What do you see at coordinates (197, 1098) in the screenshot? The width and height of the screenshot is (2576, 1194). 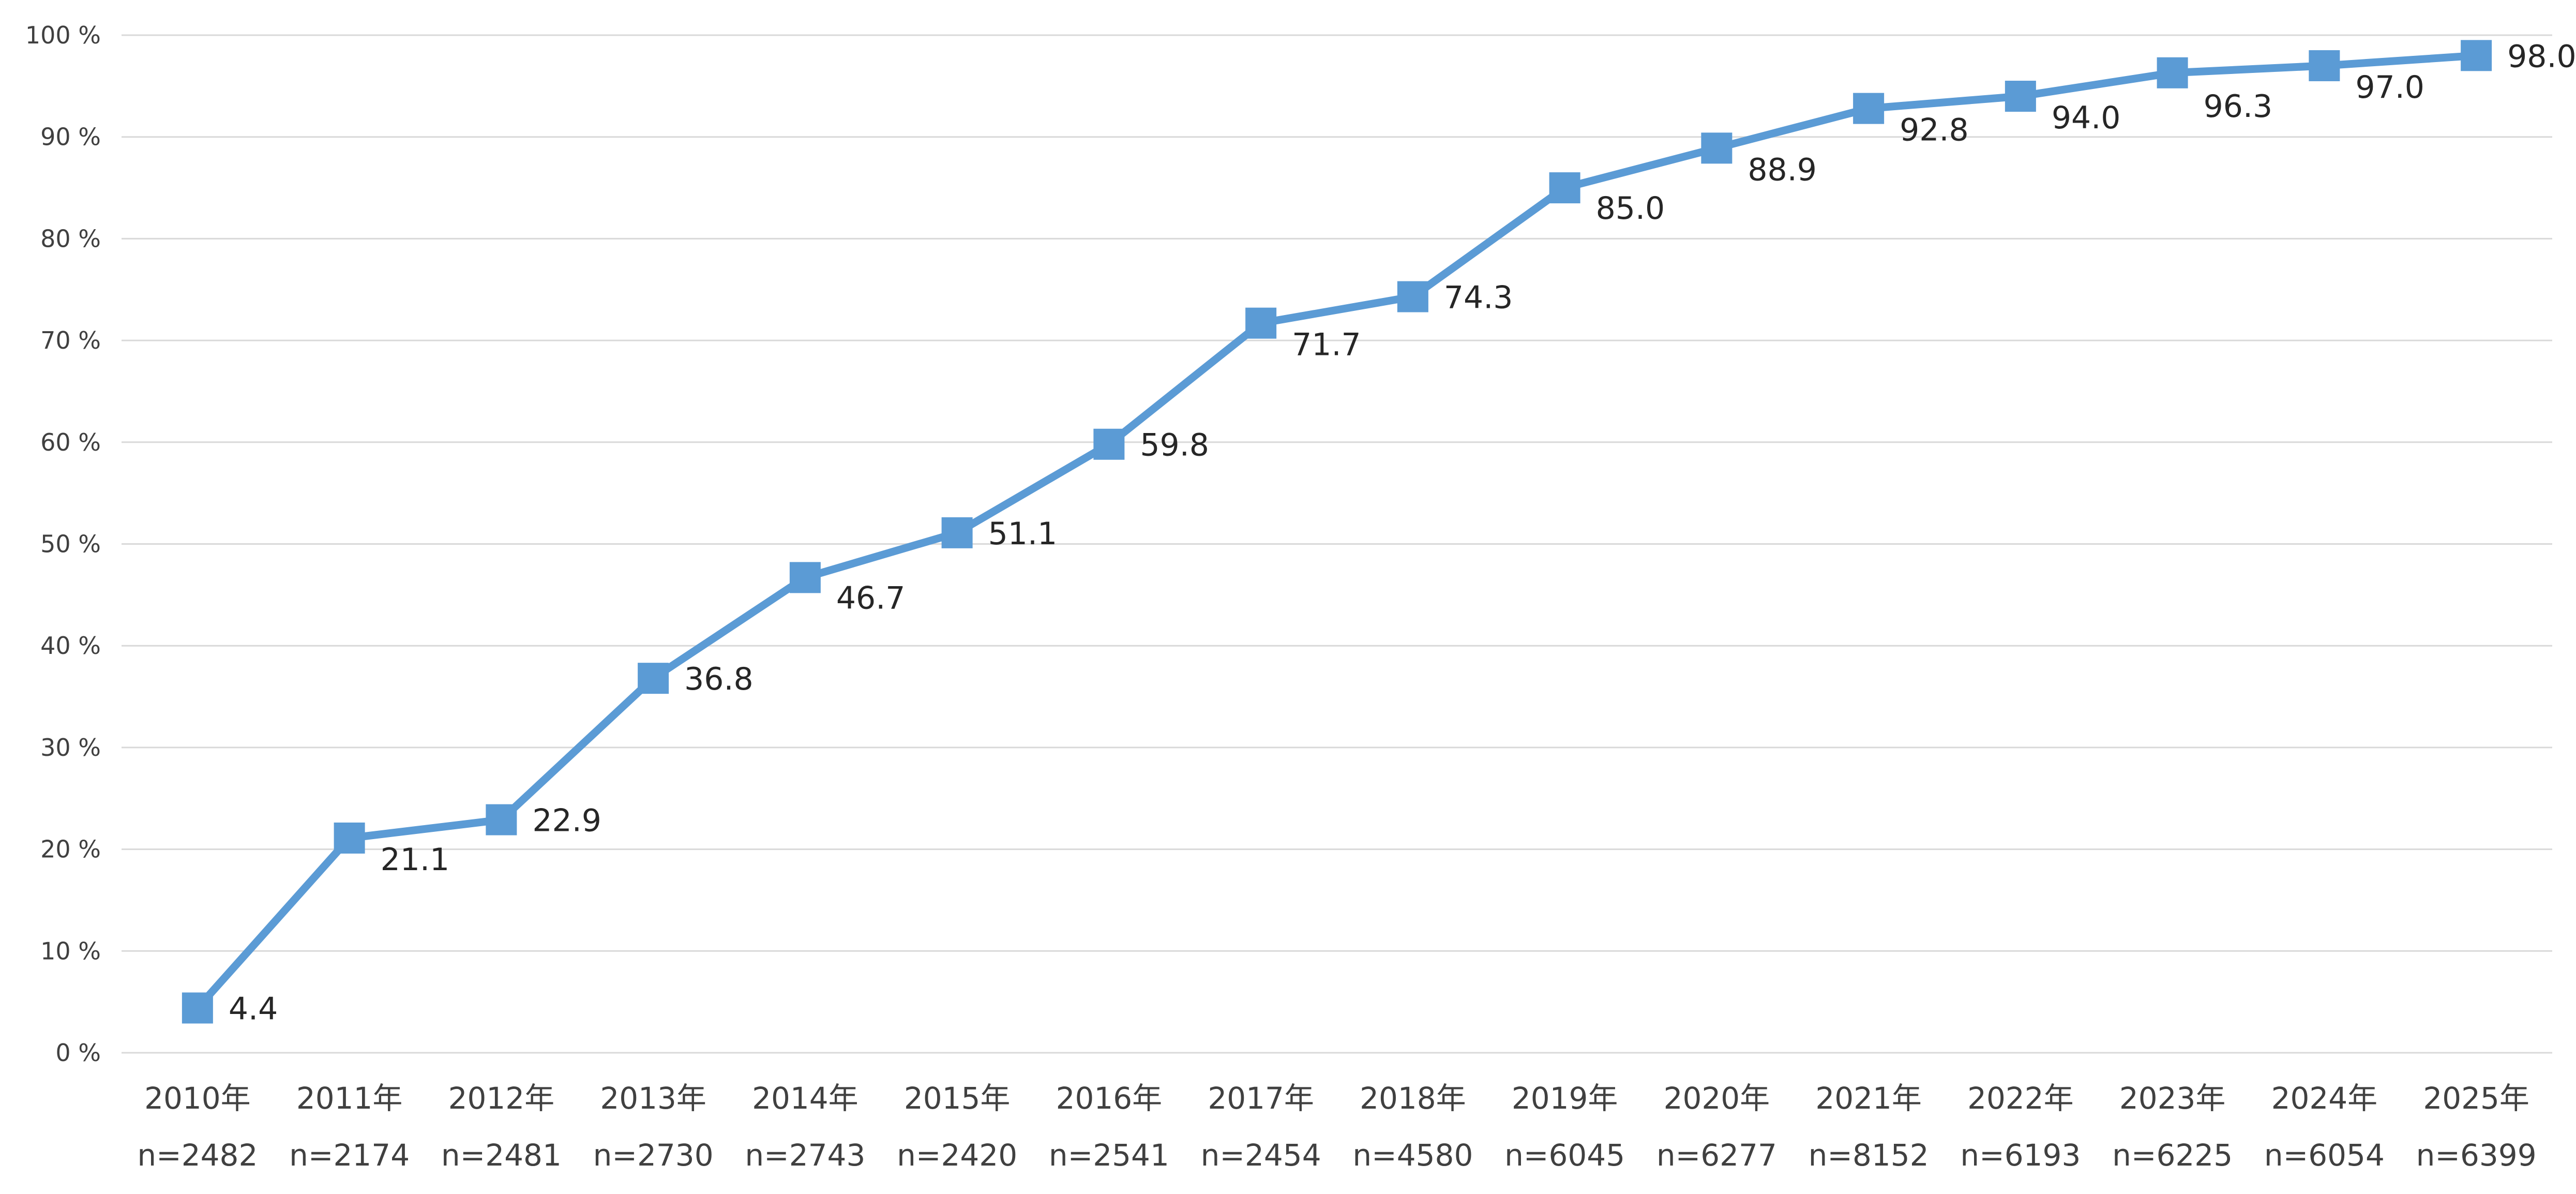 I see `x-tick-label: 2010年` at bounding box center [197, 1098].